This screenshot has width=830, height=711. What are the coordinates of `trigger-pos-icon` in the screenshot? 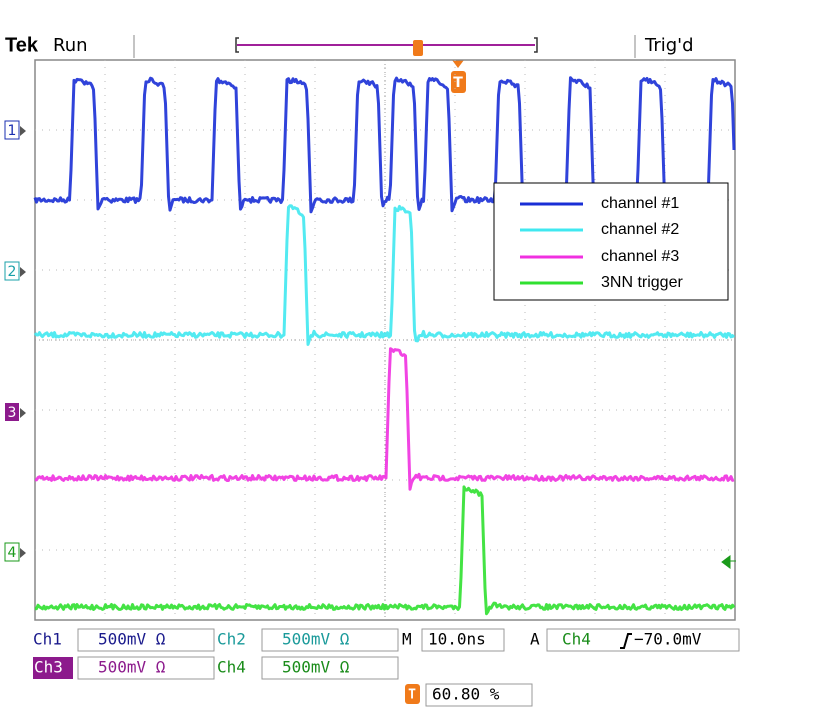 It's located at (418, 48).